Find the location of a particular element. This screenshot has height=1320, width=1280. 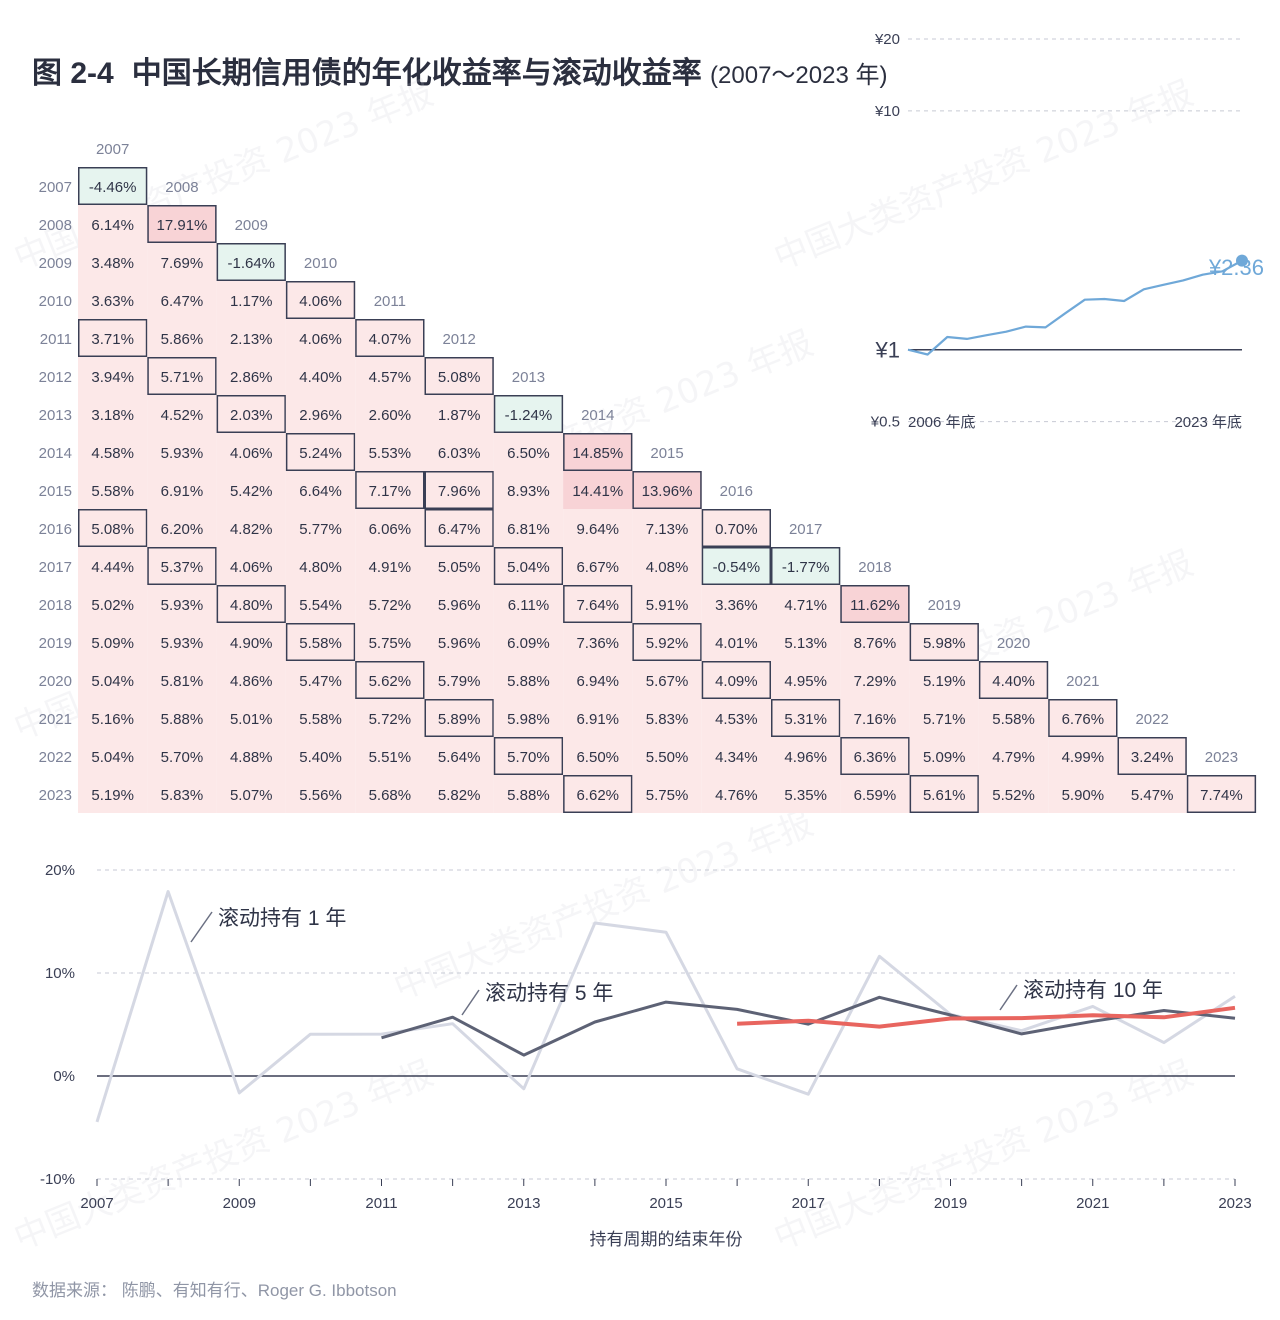

heatmap-cell-value: 6.47% is located at coordinates (182, 301).